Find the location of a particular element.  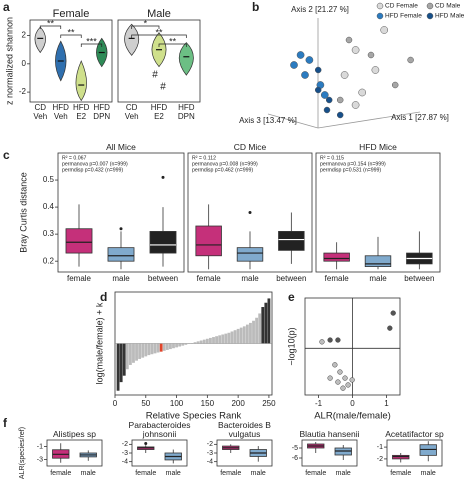

panel-label: e is located at coordinates (291, 297).